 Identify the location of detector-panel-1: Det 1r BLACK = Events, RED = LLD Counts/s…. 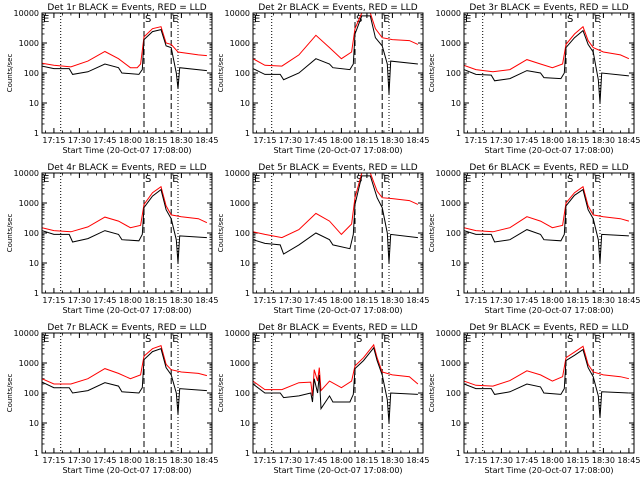
(112, 79).